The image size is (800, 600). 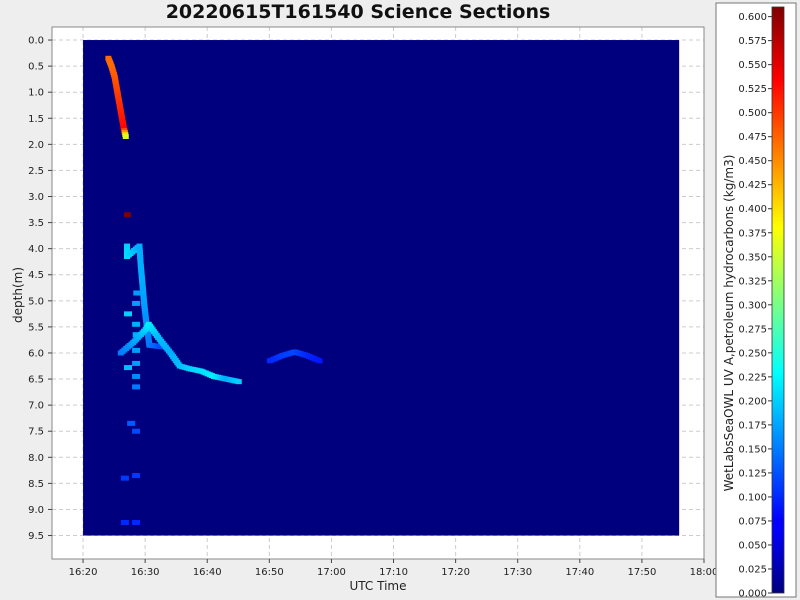 What do you see at coordinates (36, 93) in the screenshot?
I see `y-tick-label: 1.0` at bounding box center [36, 93].